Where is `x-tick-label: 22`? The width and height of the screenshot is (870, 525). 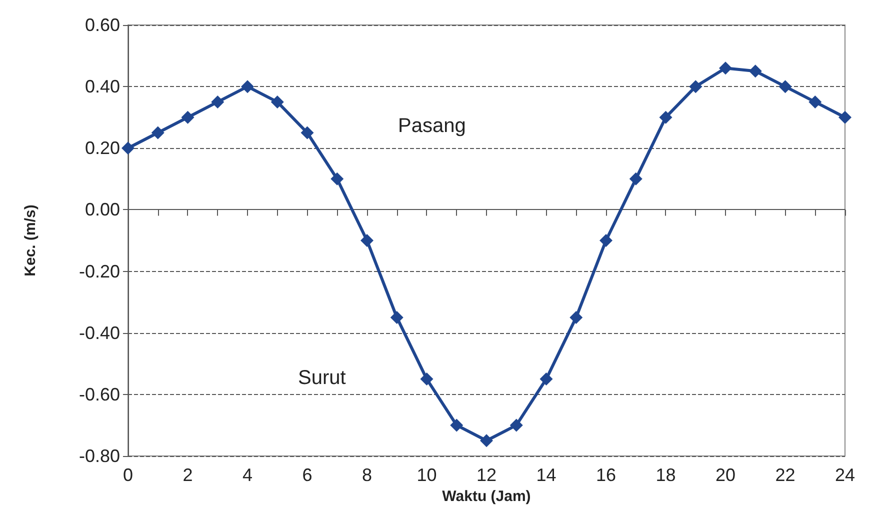
x-tick-label: 22 is located at coordinates (785, 475).